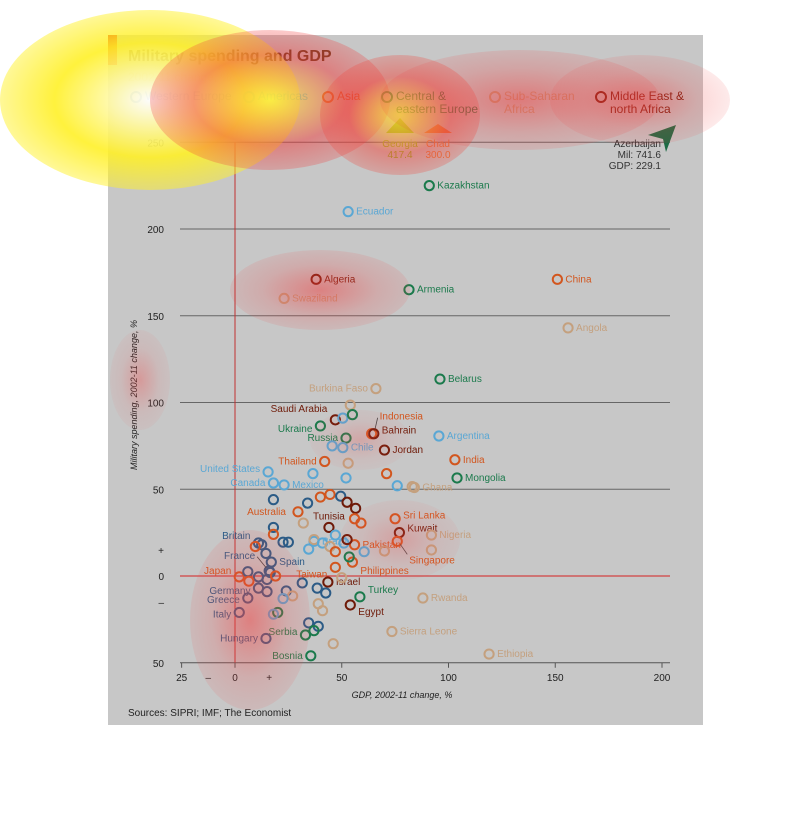 This screenshot has width=810, height=820. I want to click on point-label: Sri Lanka, so click(424, 516).